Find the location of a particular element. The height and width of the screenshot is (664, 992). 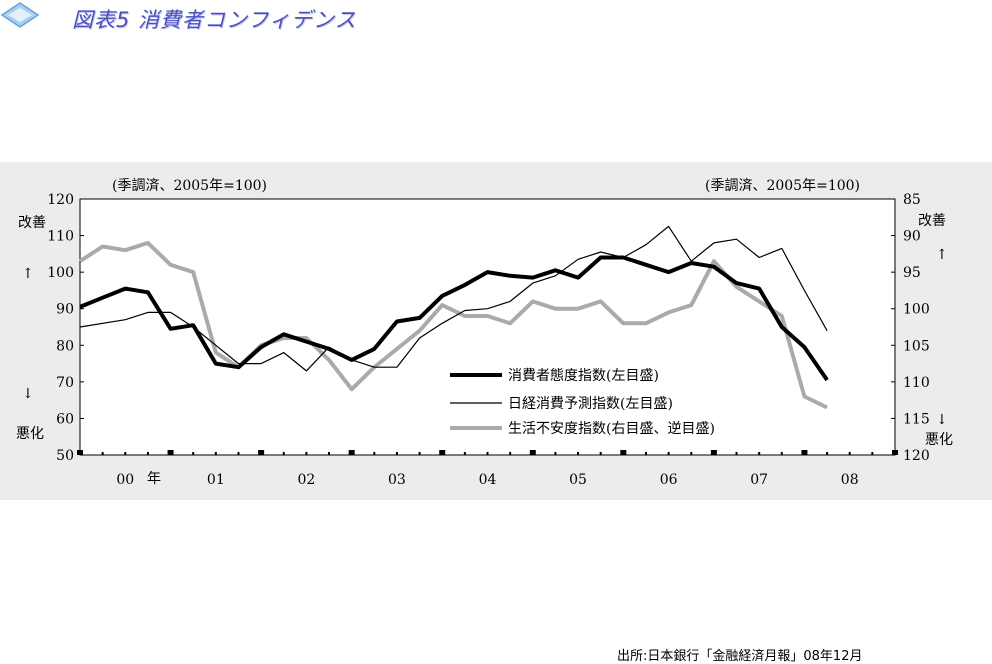

legend-label-nikkei-forecast: 日経消費予測指数(左目盛) is located at coordinates (590, 404).